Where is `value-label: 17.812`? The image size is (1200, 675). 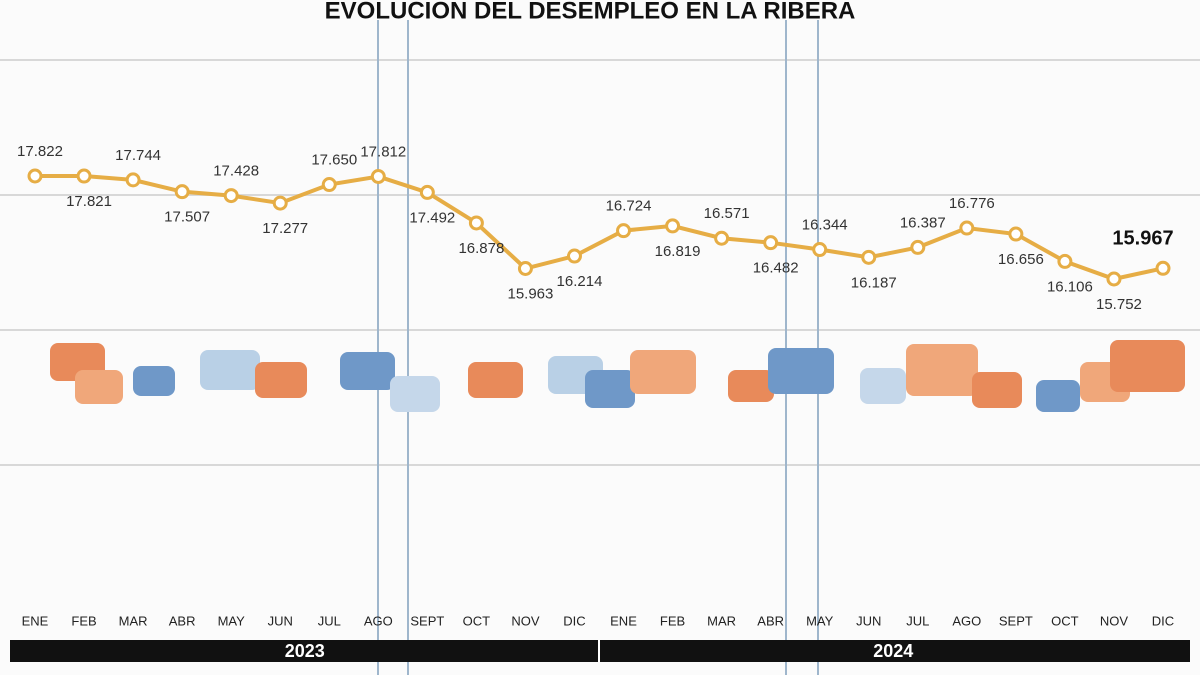 value-label: 17.812 is located at coordinates (383, 151).